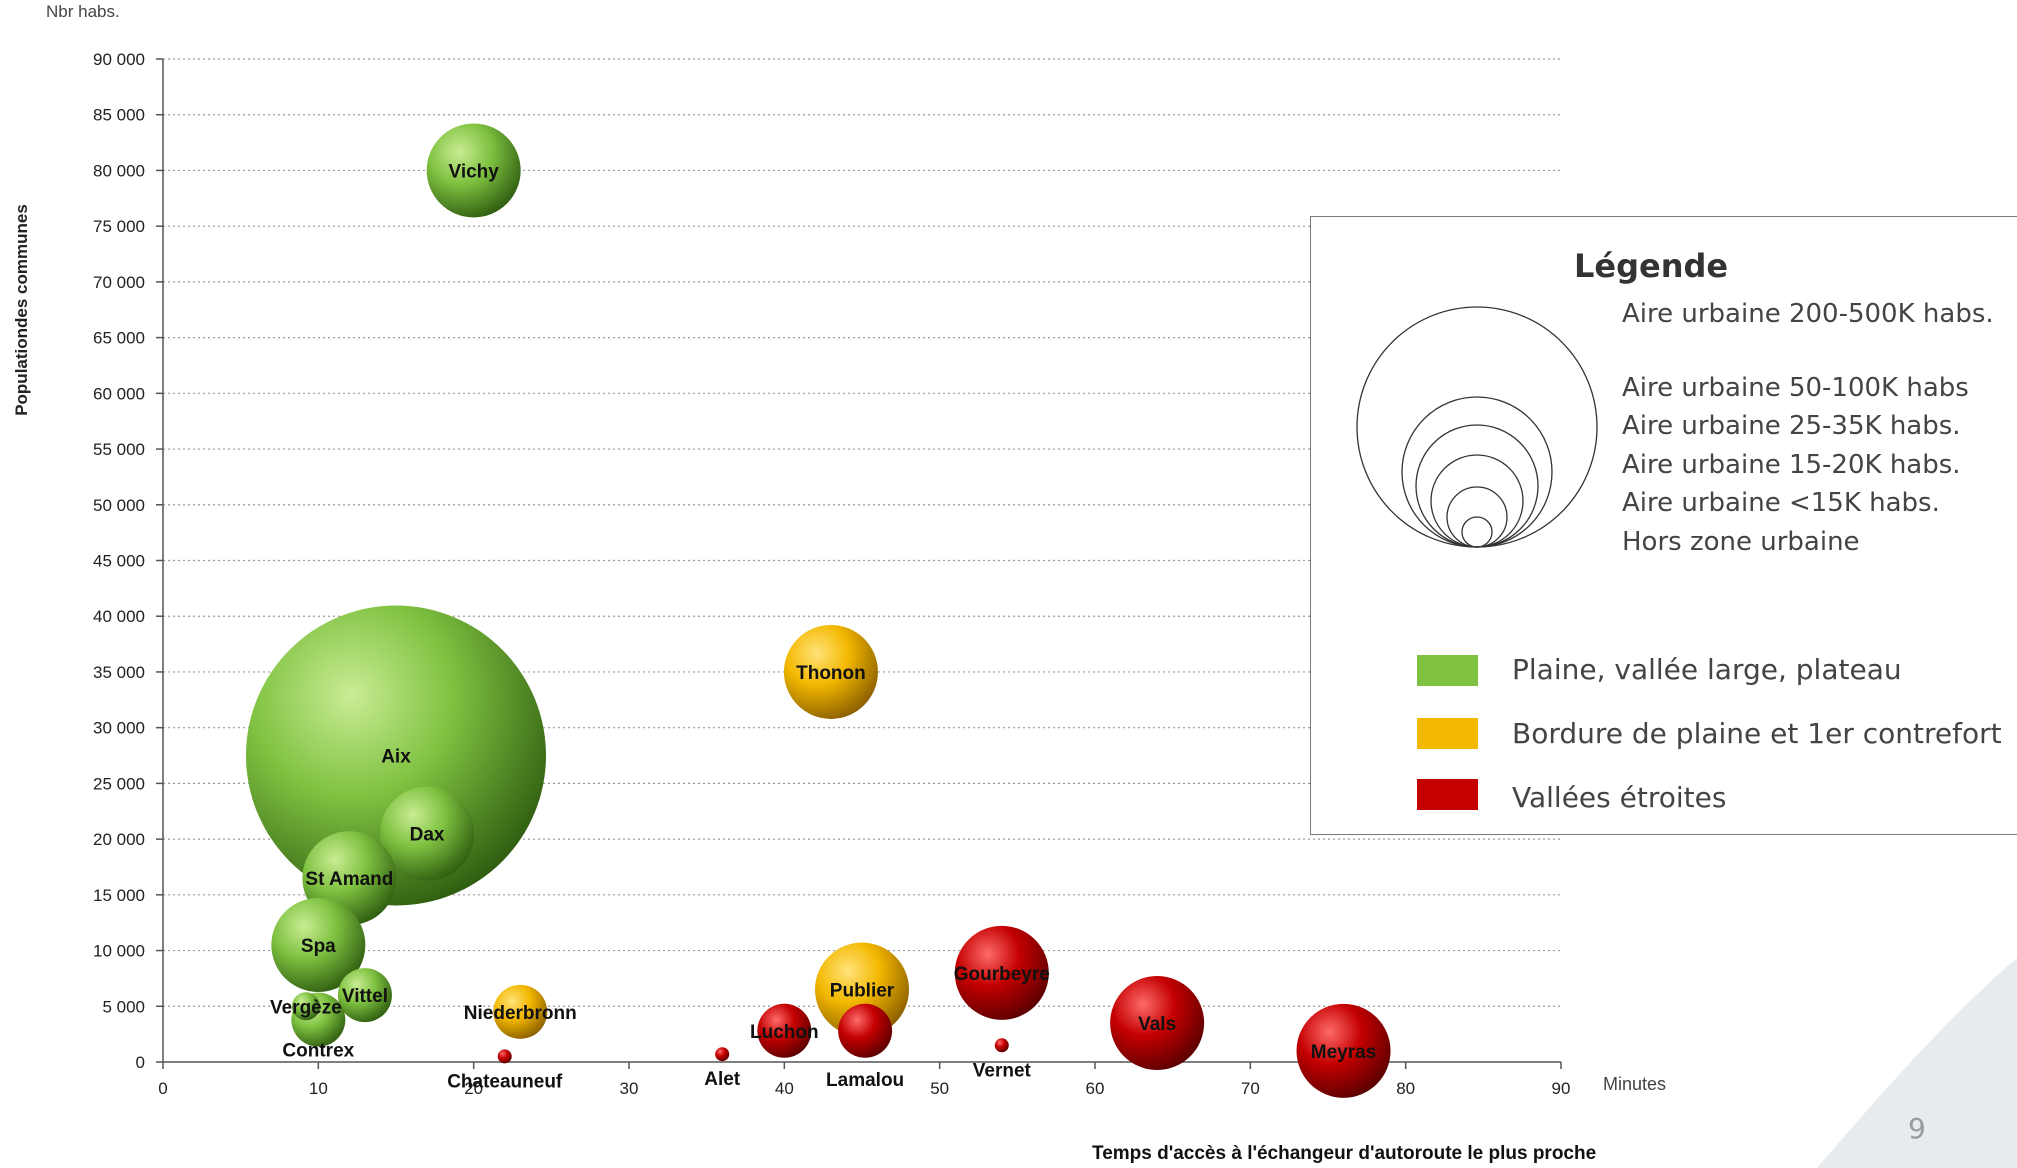 The height and width of the screenshot is (1168, 2017). What do you see at coordinates (119, 505) in the screenshot?
I see `tick-label-y-50000: 50 000` at bounding box center [119, 505].